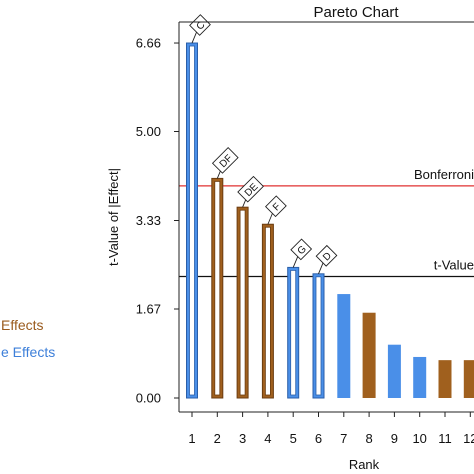  What do you see at coordinates (148, 398) in the screenshot?
I see `y-tick-label-0: 0.00` at bounding box center [148, 398].